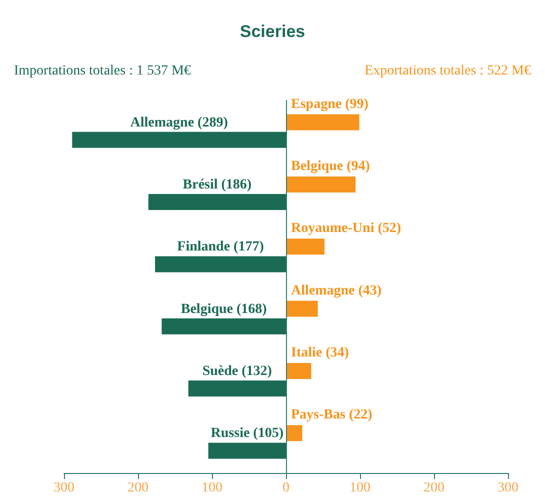  Describe the element at coordinates (332, 415) in the screenshot. I see `data-label: Pays-Bas (22)` at that location.